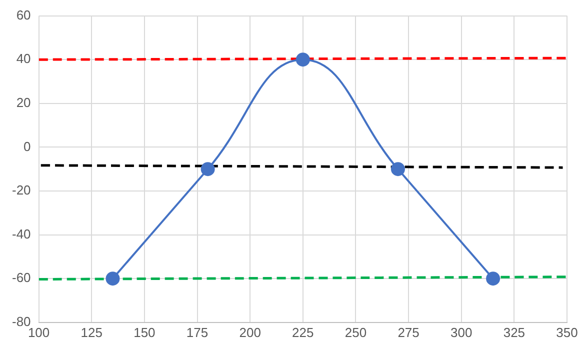 The width and height of the screenshot is (587, 348). What do you see at coordinates (23, 58) in the screenshot?
I see `y-tick-label: 40` at bounding box center [23, 58].